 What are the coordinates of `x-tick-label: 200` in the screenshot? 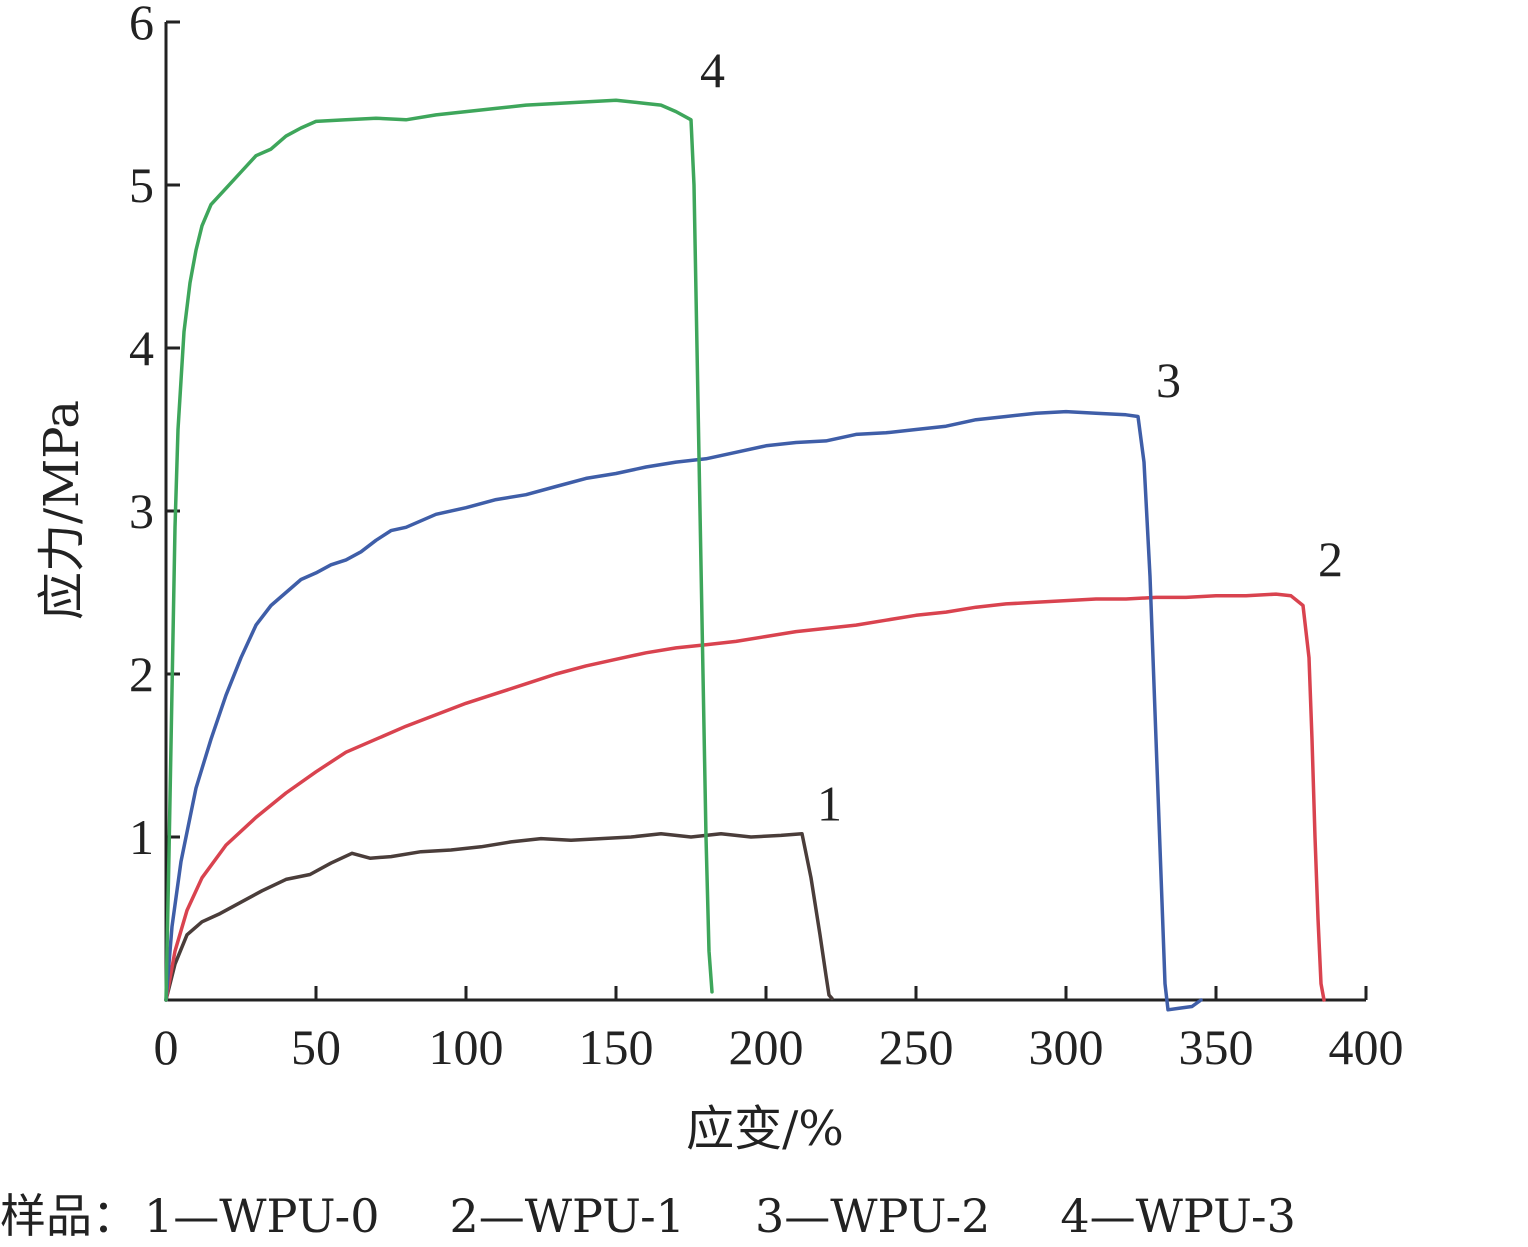 It's located at (766, 1047).